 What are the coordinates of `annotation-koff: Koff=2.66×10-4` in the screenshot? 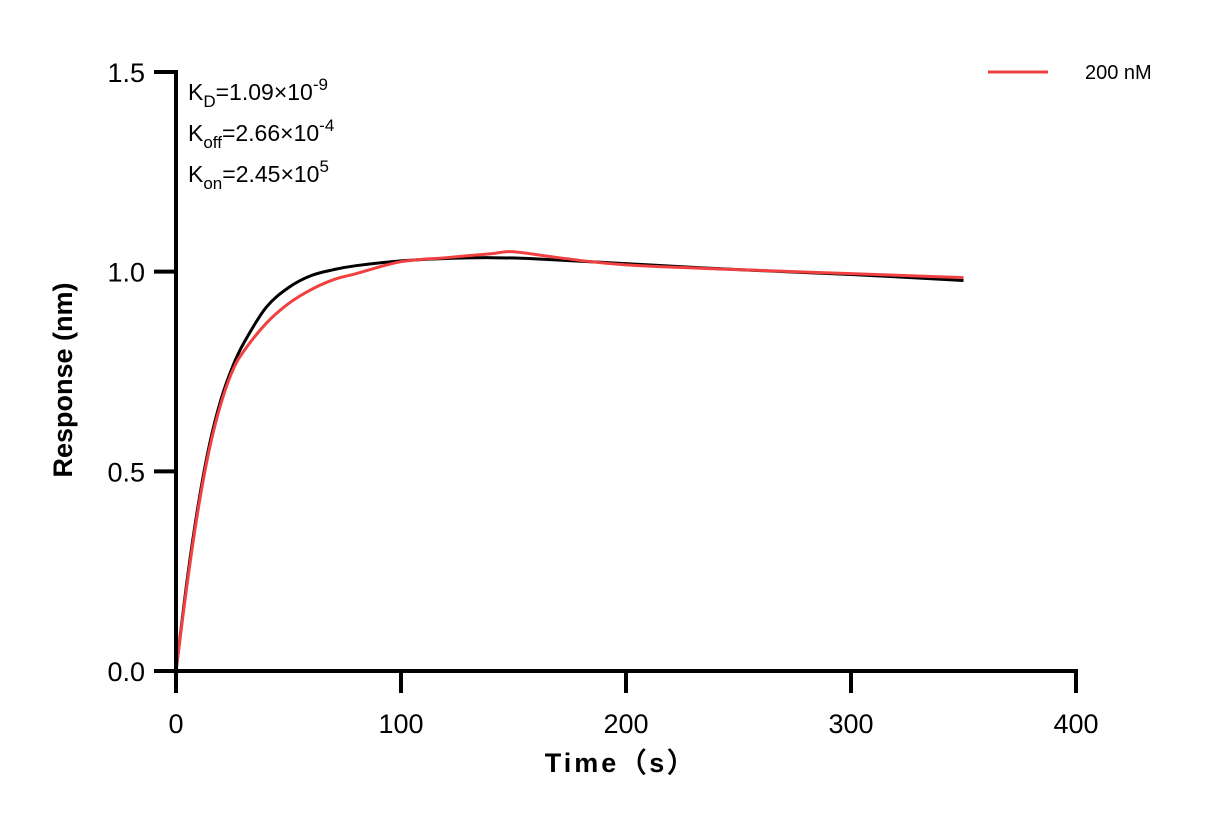 It's located at (261, 134).